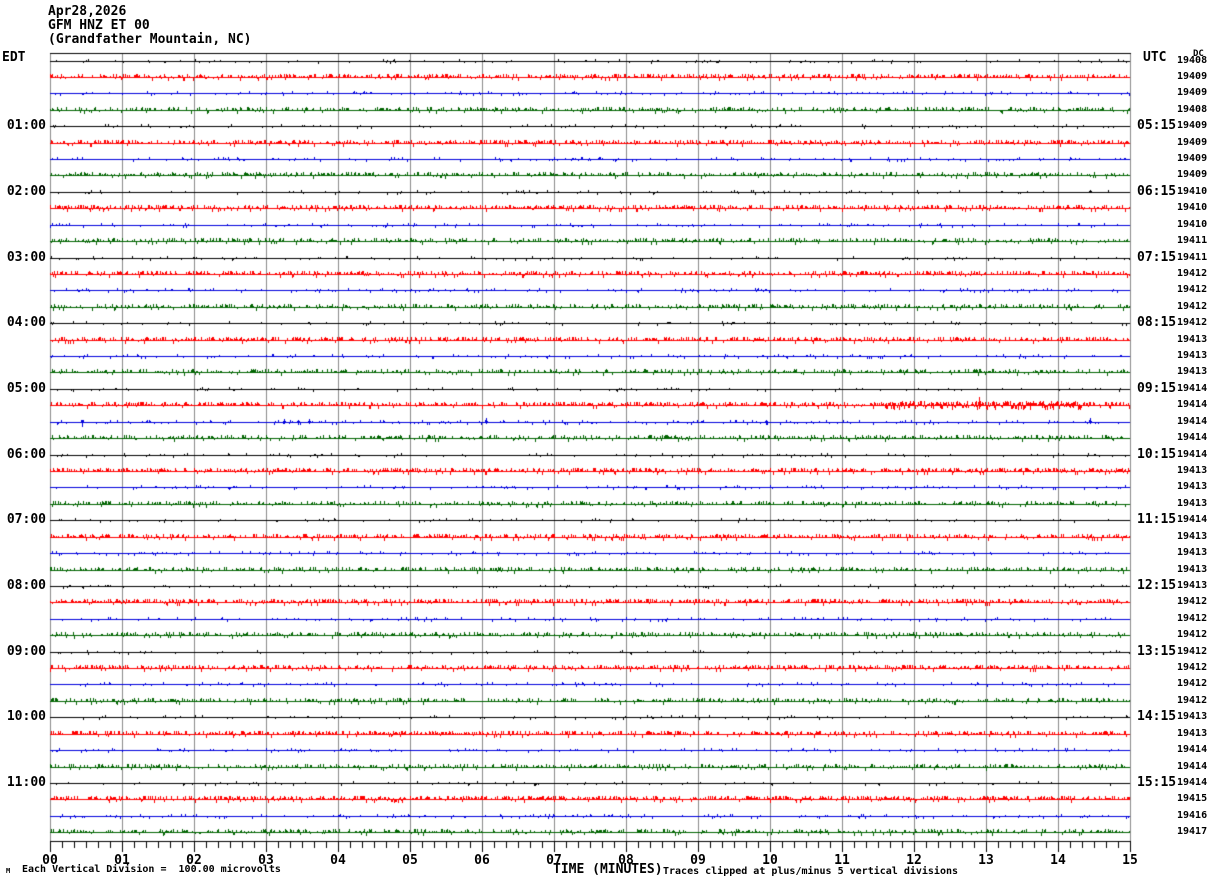  Describe the element at coordinates (26, 716) in the screenshot. I see `edt-hour-label: 10:00` at that location.